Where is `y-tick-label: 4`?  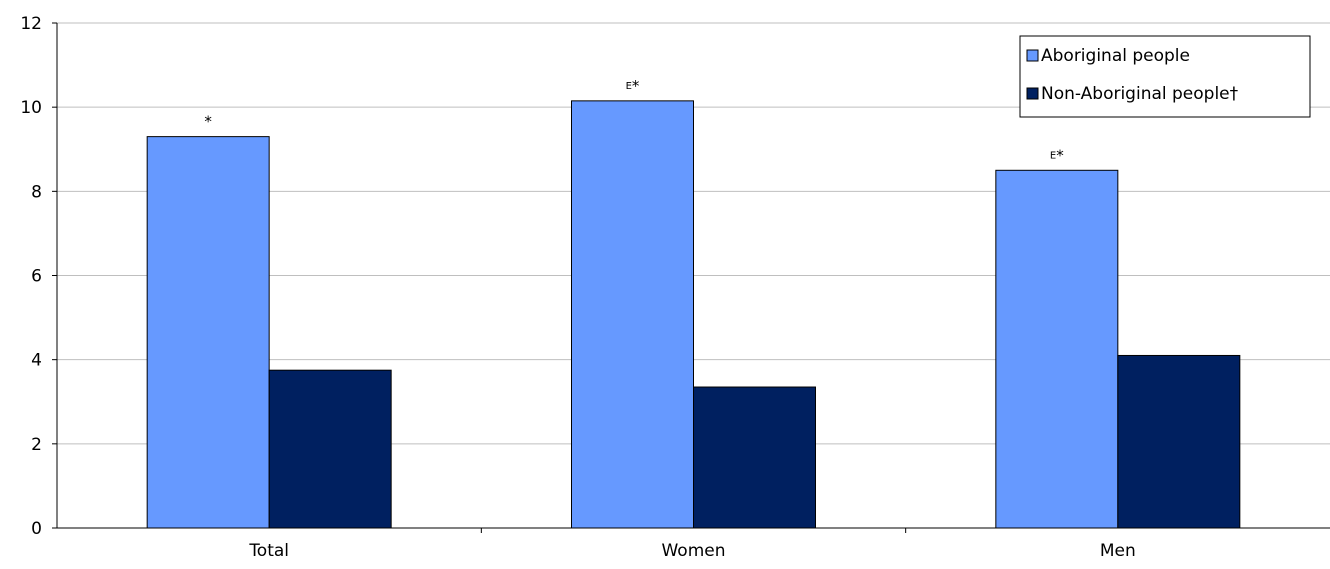
y-tick-label: 4 is located at coordinates (36, 361).